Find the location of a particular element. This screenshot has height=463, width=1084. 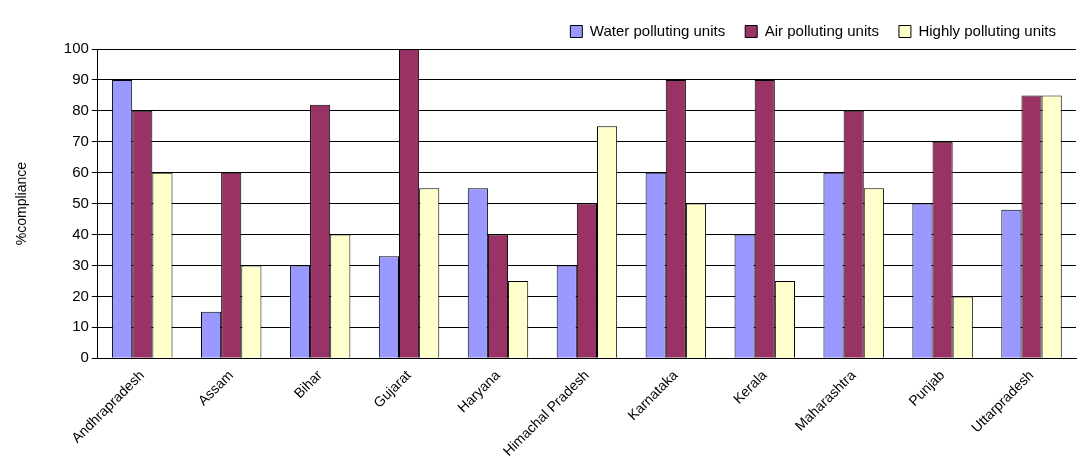

y-tick-label: 60 is located at coordinates (80, 171).